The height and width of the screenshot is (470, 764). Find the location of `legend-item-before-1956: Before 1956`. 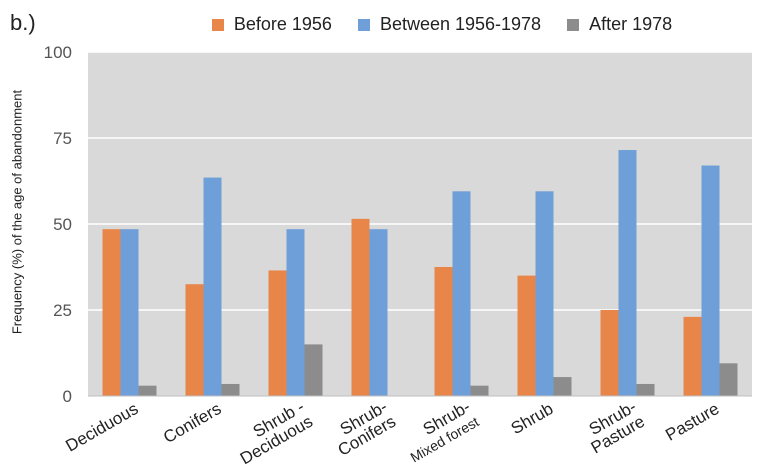

legend-item-before-1956: Before 1956 is located at coordinates (271, 24).